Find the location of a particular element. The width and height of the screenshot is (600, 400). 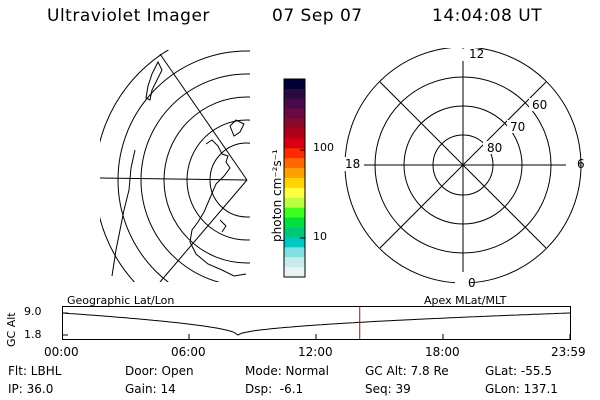

orbit-timeline is located at coordinates (316, 323).